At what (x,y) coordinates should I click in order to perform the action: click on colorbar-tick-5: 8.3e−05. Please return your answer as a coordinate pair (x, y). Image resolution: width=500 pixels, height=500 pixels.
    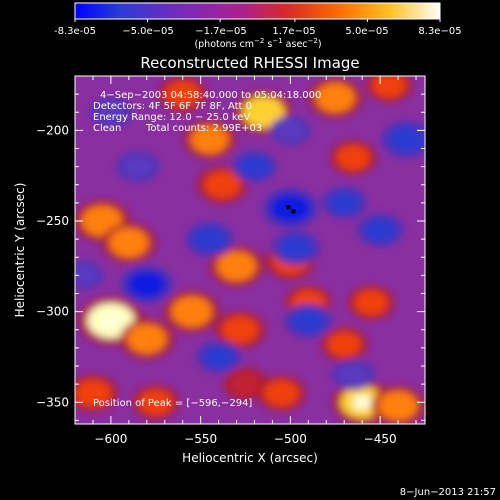
    Looking at the image, I should click on (439, 31).